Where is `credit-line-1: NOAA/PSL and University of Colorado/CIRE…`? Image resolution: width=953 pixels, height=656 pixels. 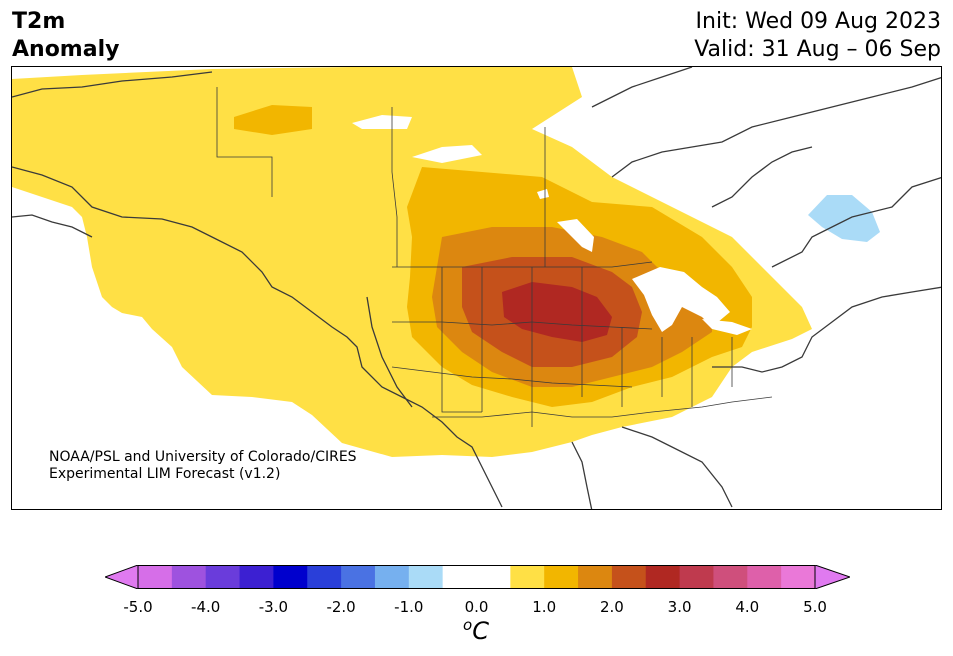 credit-line-1: NOAA/PSL and University of Colorado/CIRE… is located at coordinates (203, 457).